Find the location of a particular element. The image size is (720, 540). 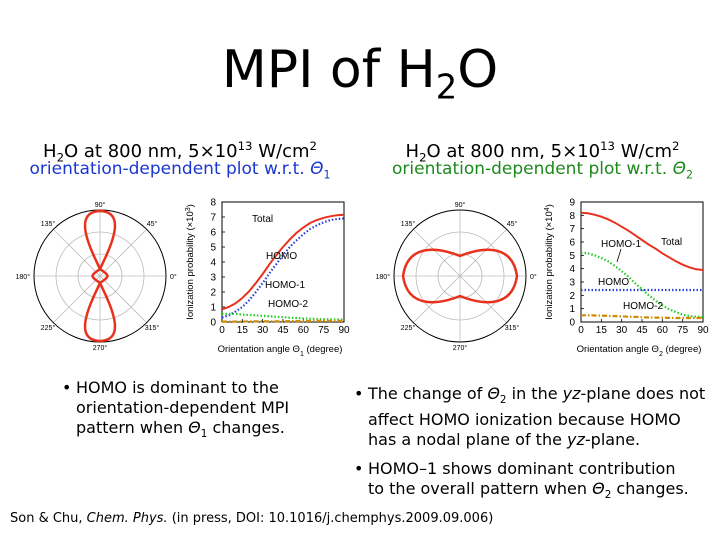

left-polar-plot: 90° 135° 45° 180° 0° 225° 315° 270° is located at coordinates (96, 276).